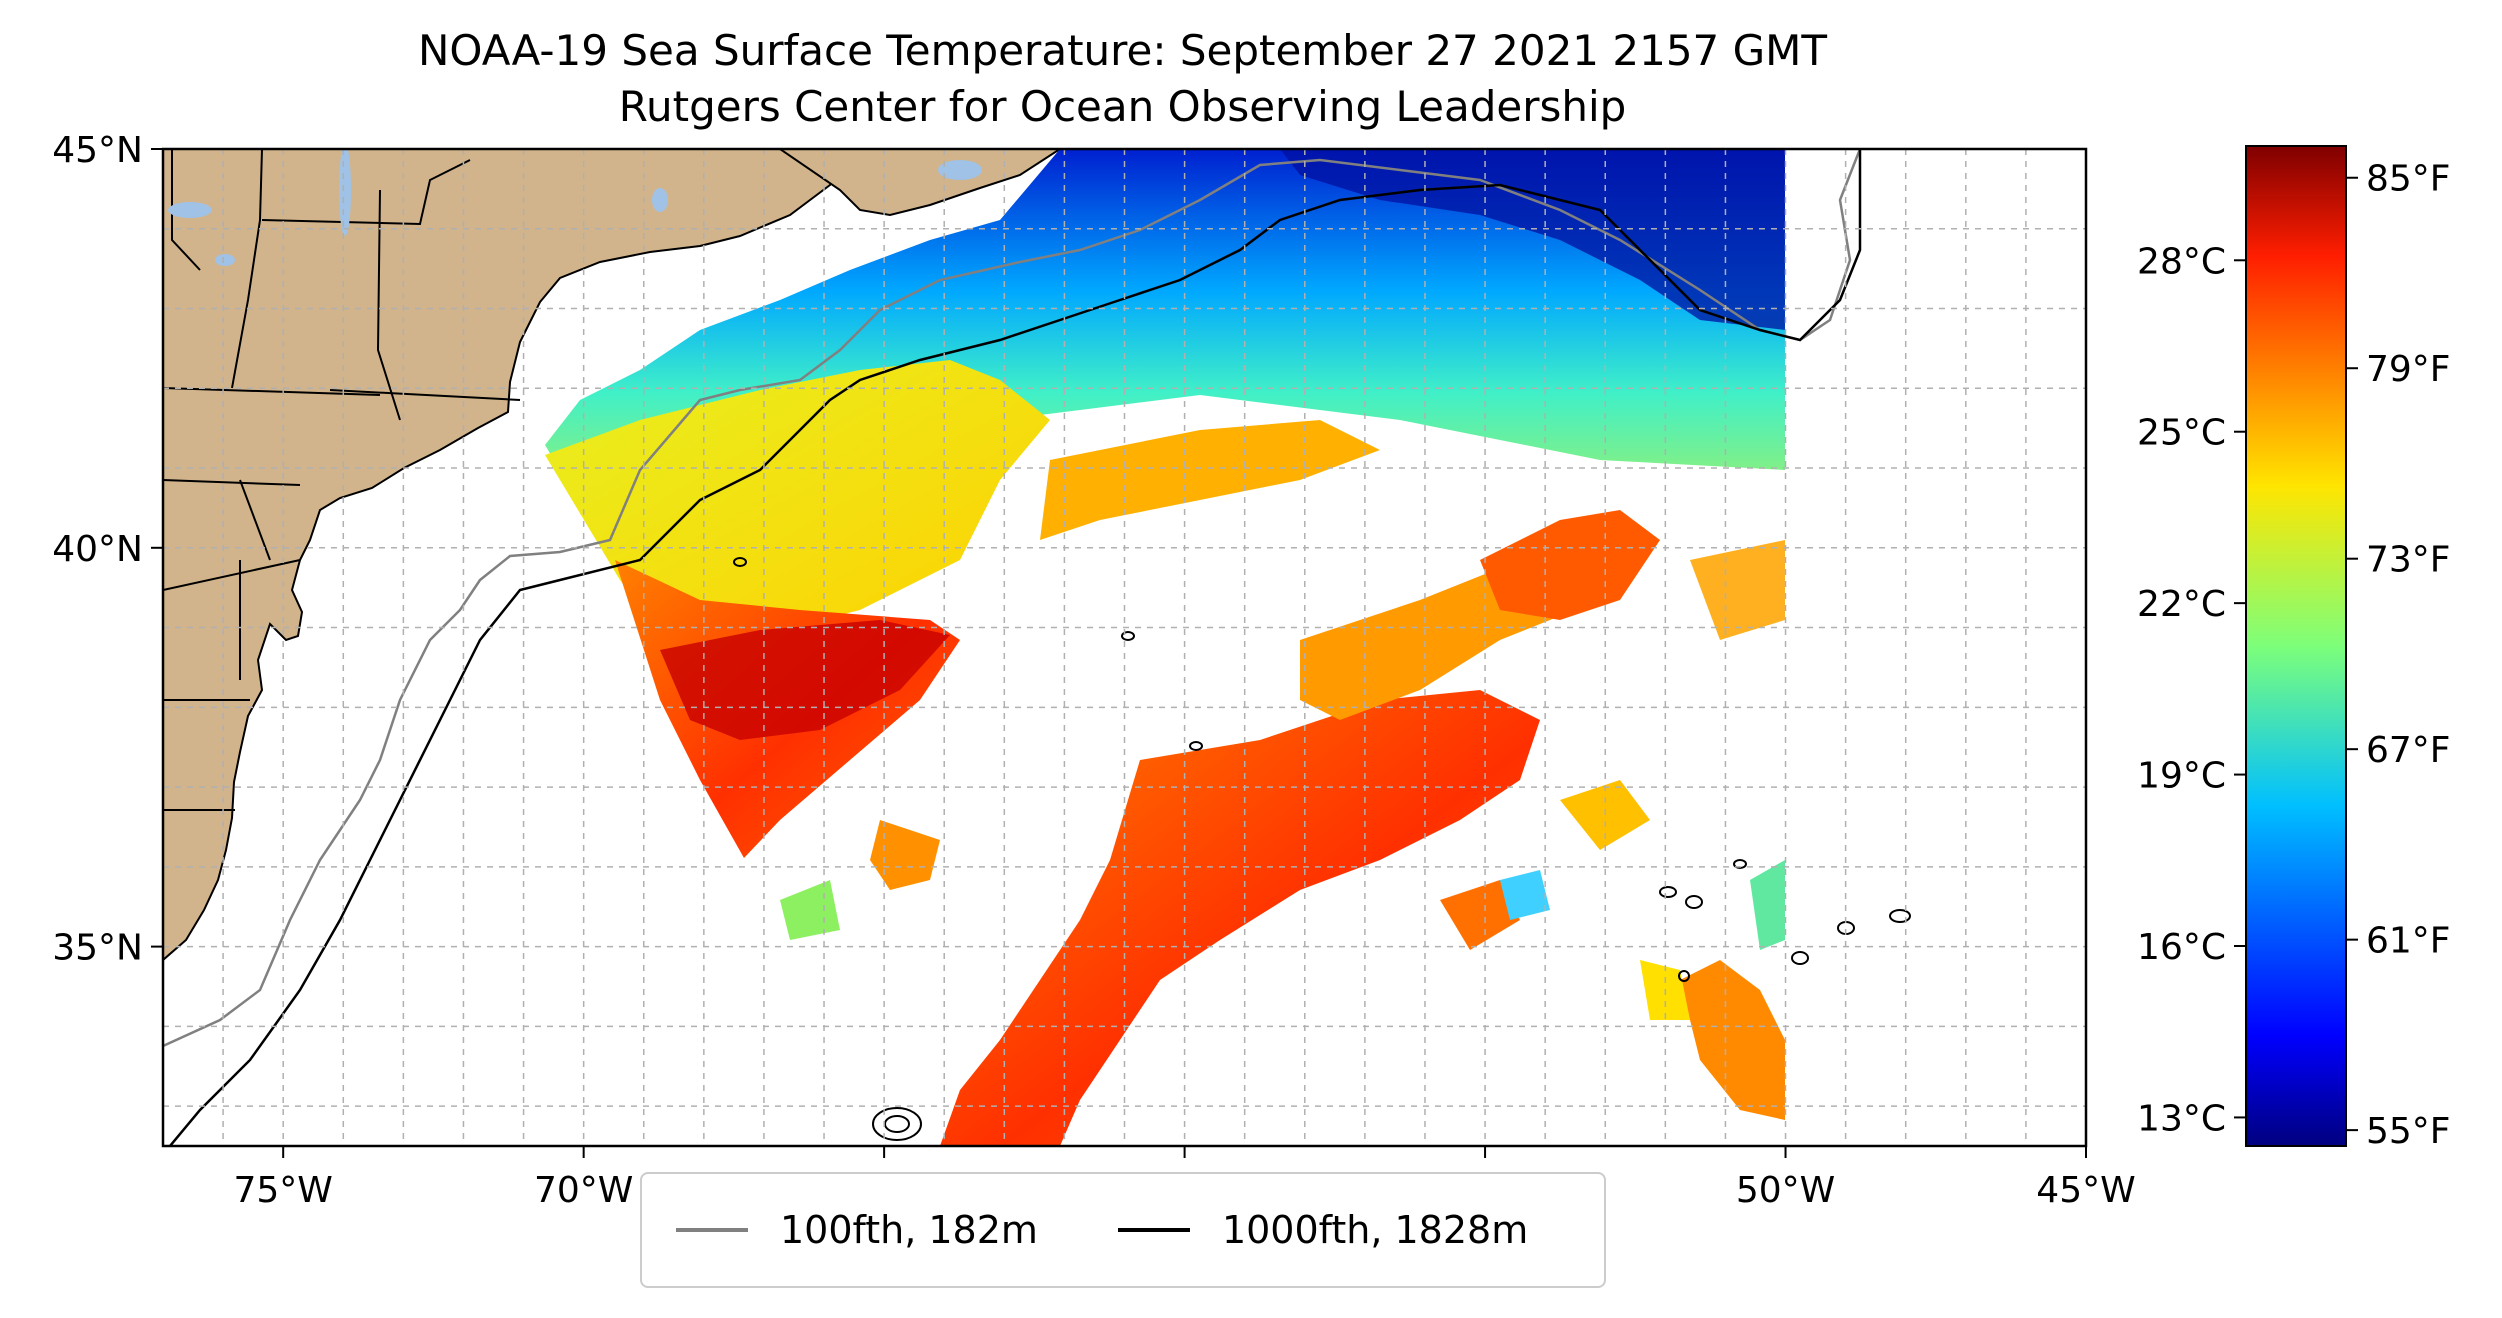 The height and width of the screenshot is (1318, 2502). What do you see at coordinates (2408, 750) in the screenshot?
I see `fahrenheit-tick-label: 67°F` at bounding box center [2408, 750].